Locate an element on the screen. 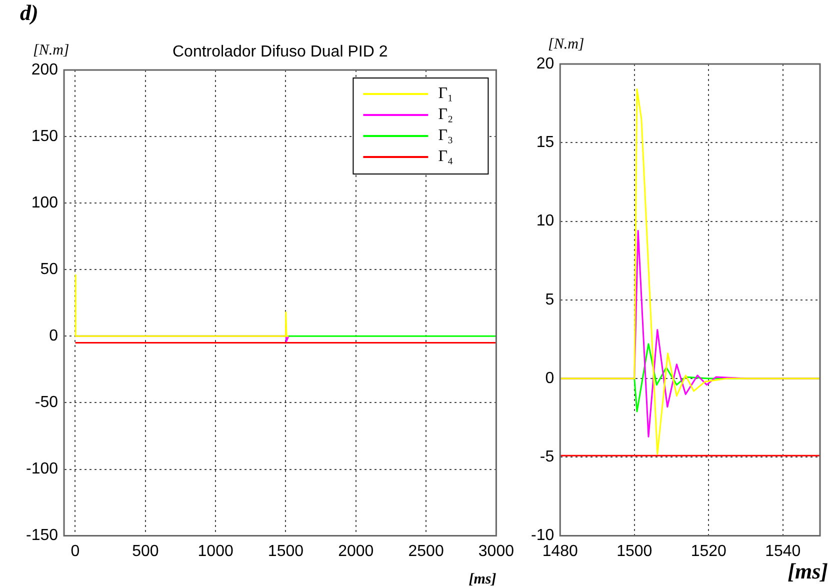 The image size is (831, 587). legend-label: Γ₁ is located at coordinates (446, 93).